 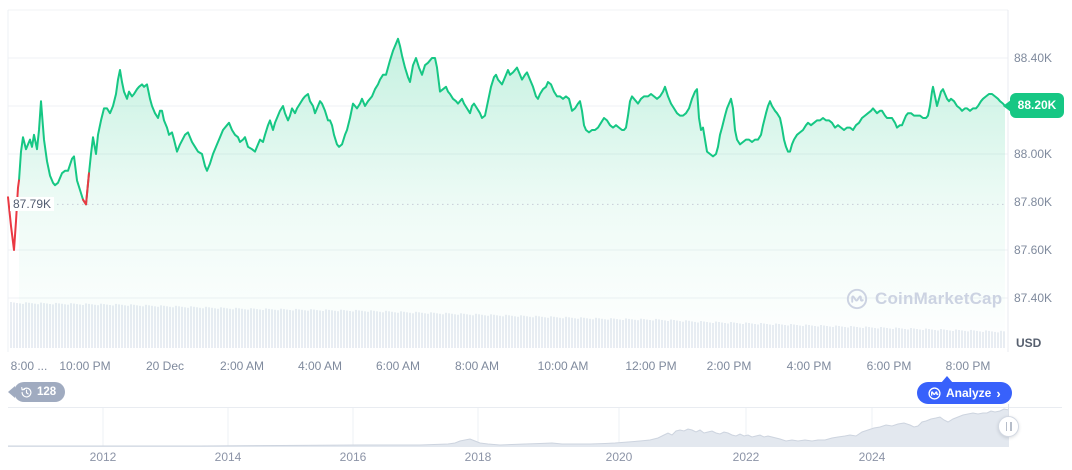 I want to click on currency-label: USD, so click(x=1029, y=343).